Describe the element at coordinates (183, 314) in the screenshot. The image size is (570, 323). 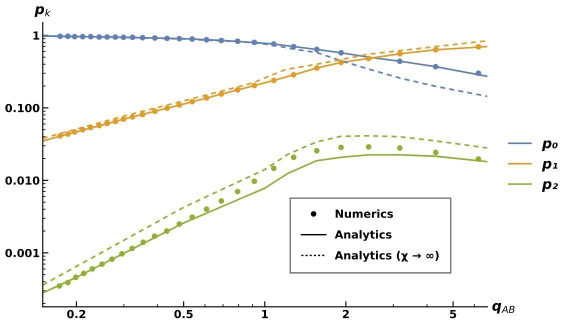
I see `x-tick-label: 0.5` at that location.